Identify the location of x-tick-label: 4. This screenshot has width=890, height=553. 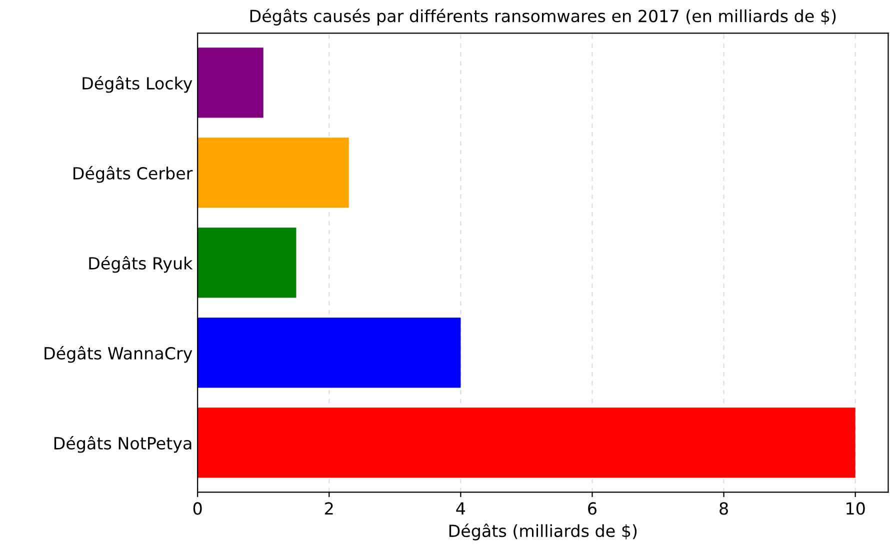
(461, 508).